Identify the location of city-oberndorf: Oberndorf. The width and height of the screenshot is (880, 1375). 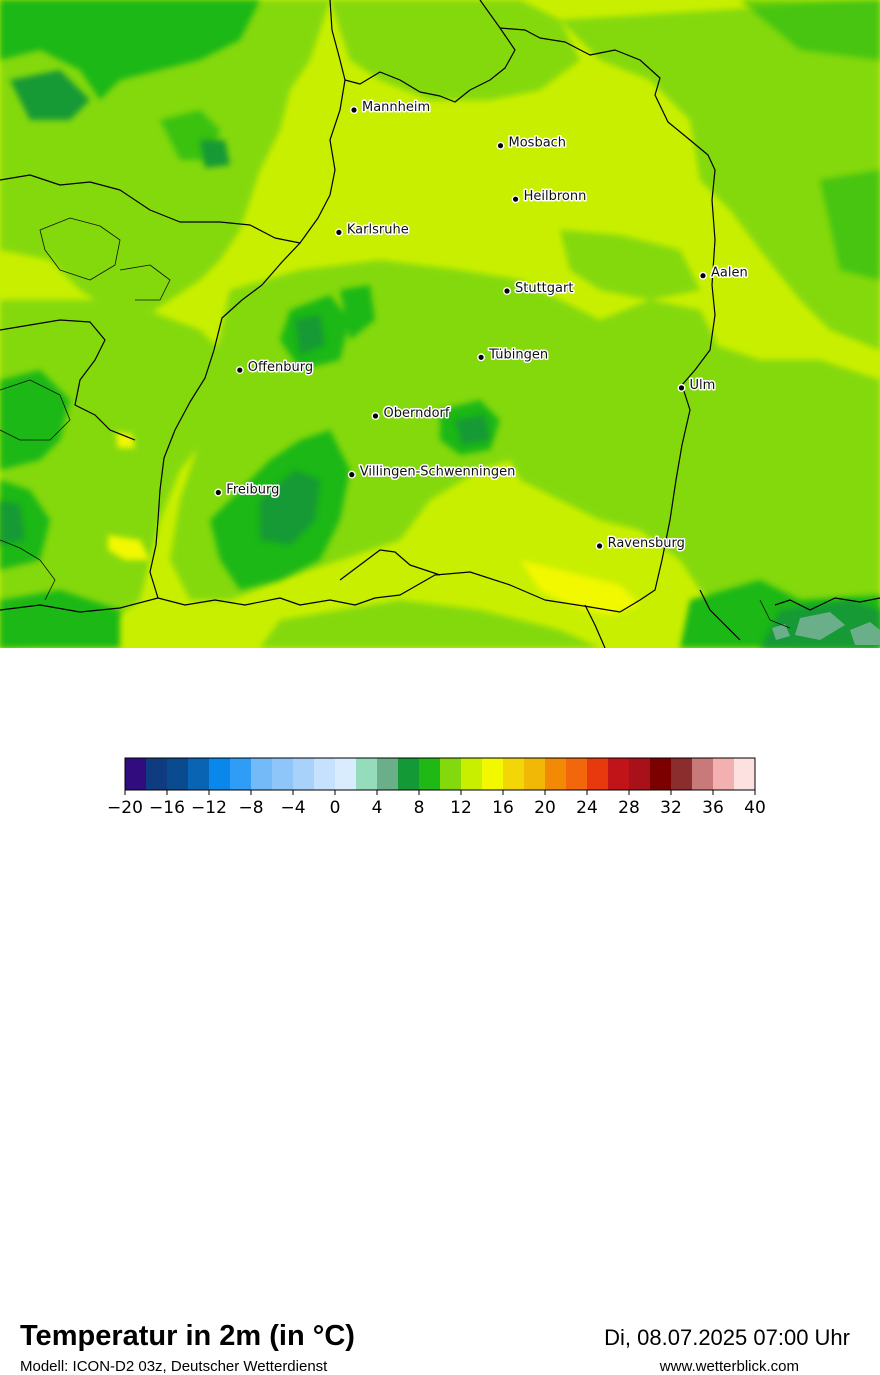
(411, 414).